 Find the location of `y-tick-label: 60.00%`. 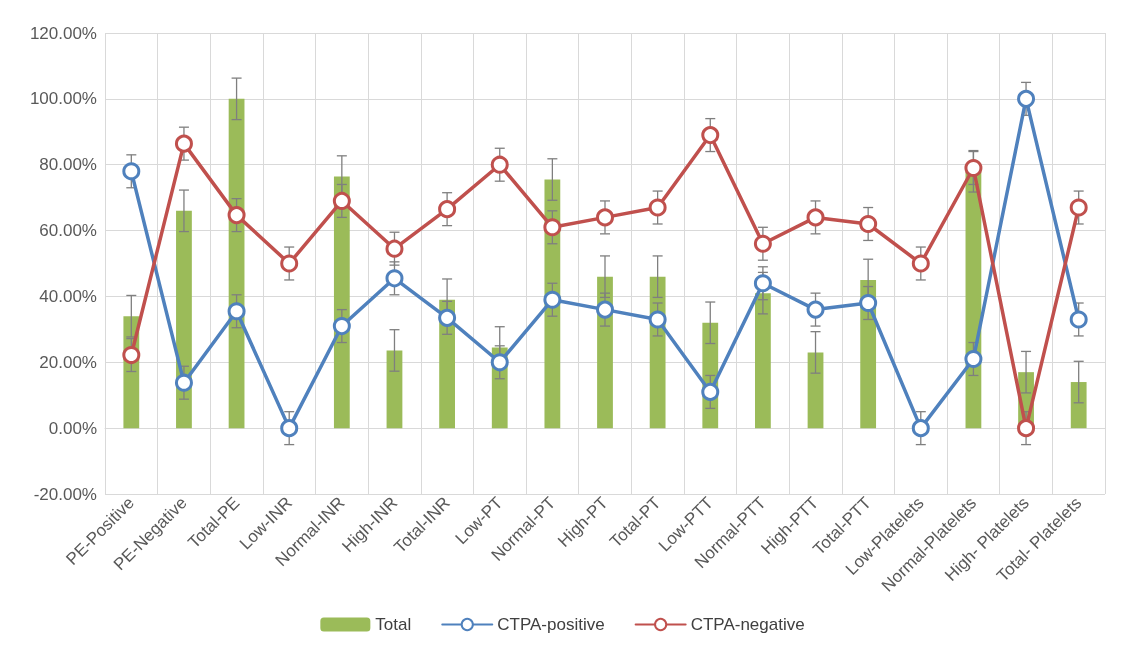

y-tick-label: 60.00% is located at coordinates (68, 231).